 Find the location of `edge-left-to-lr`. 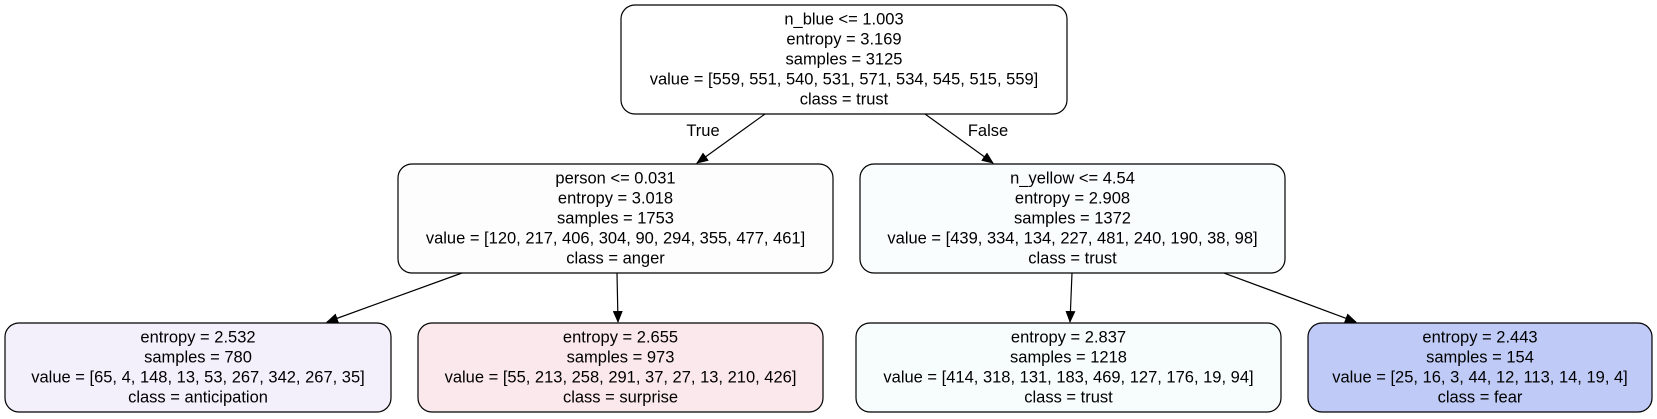

edge-left-to-lr is located at coordinates (617, 297).